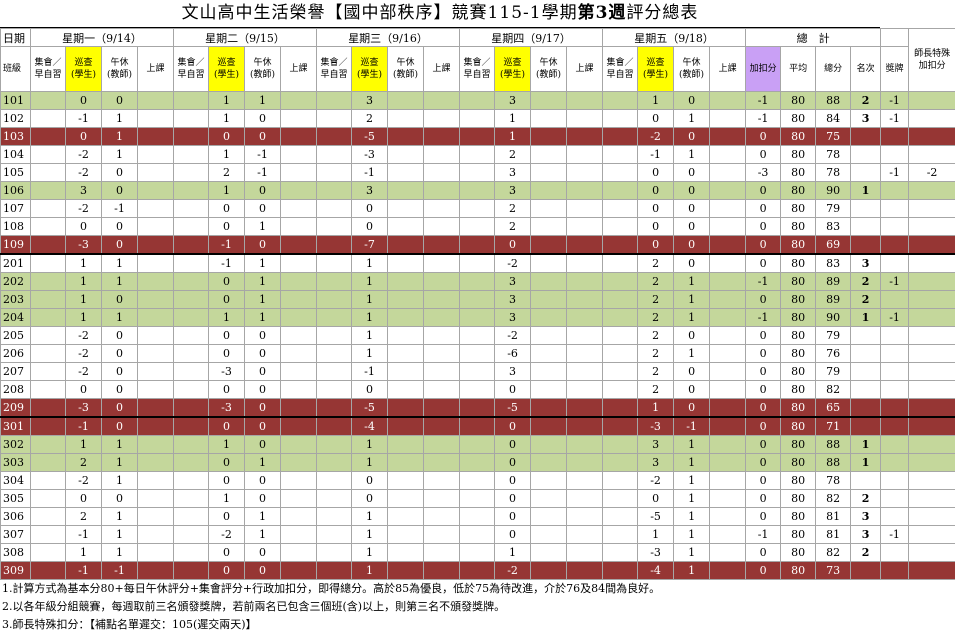 This screenshot has height=632, width=955. I want to click on class-cell: 209, so click(15, 408).